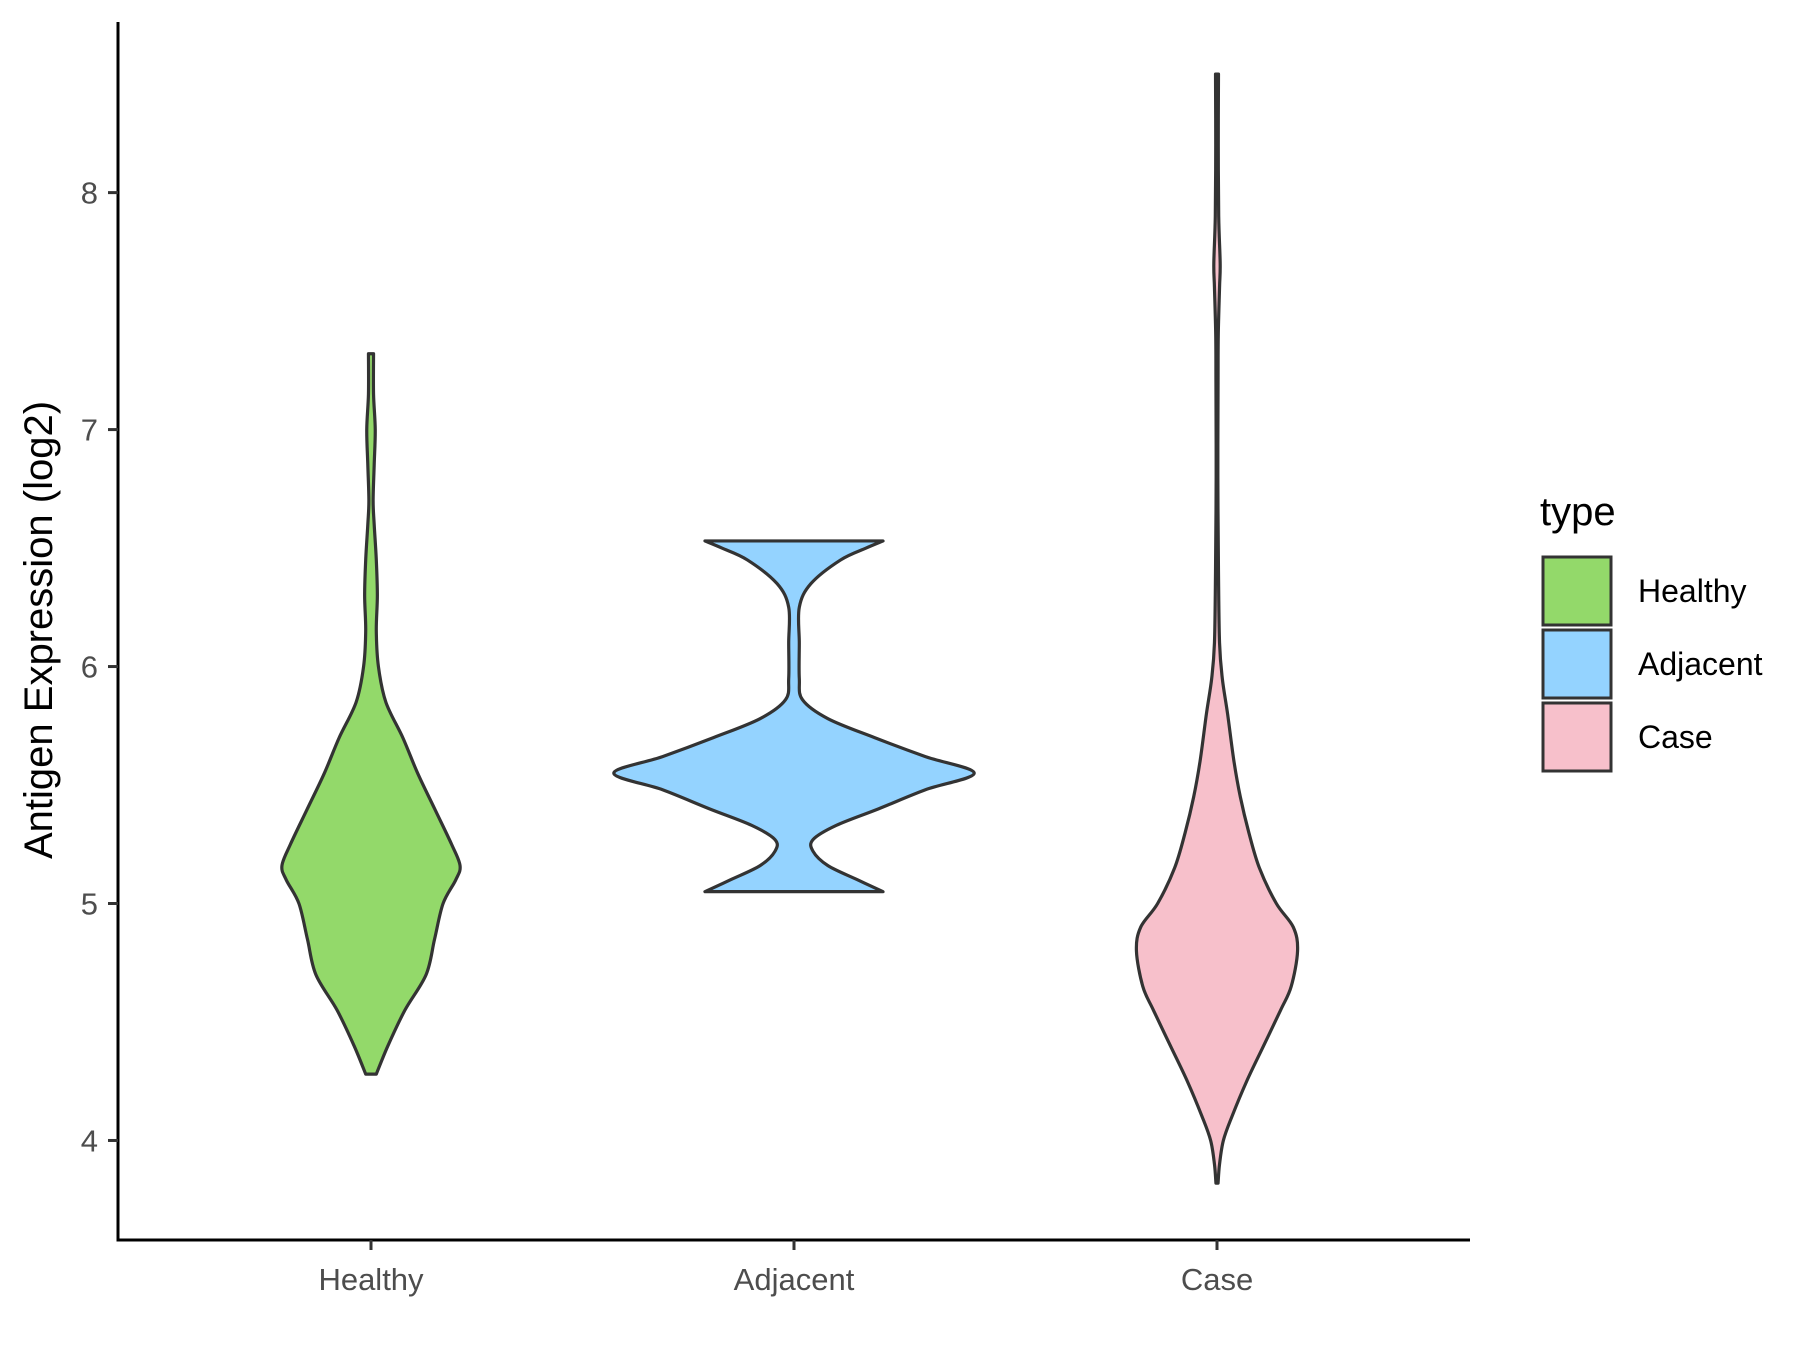 This screenshot has width=1800, height=1350. I want to click on y-axis-title: Antigen Expression (log2), so click(39, 630).